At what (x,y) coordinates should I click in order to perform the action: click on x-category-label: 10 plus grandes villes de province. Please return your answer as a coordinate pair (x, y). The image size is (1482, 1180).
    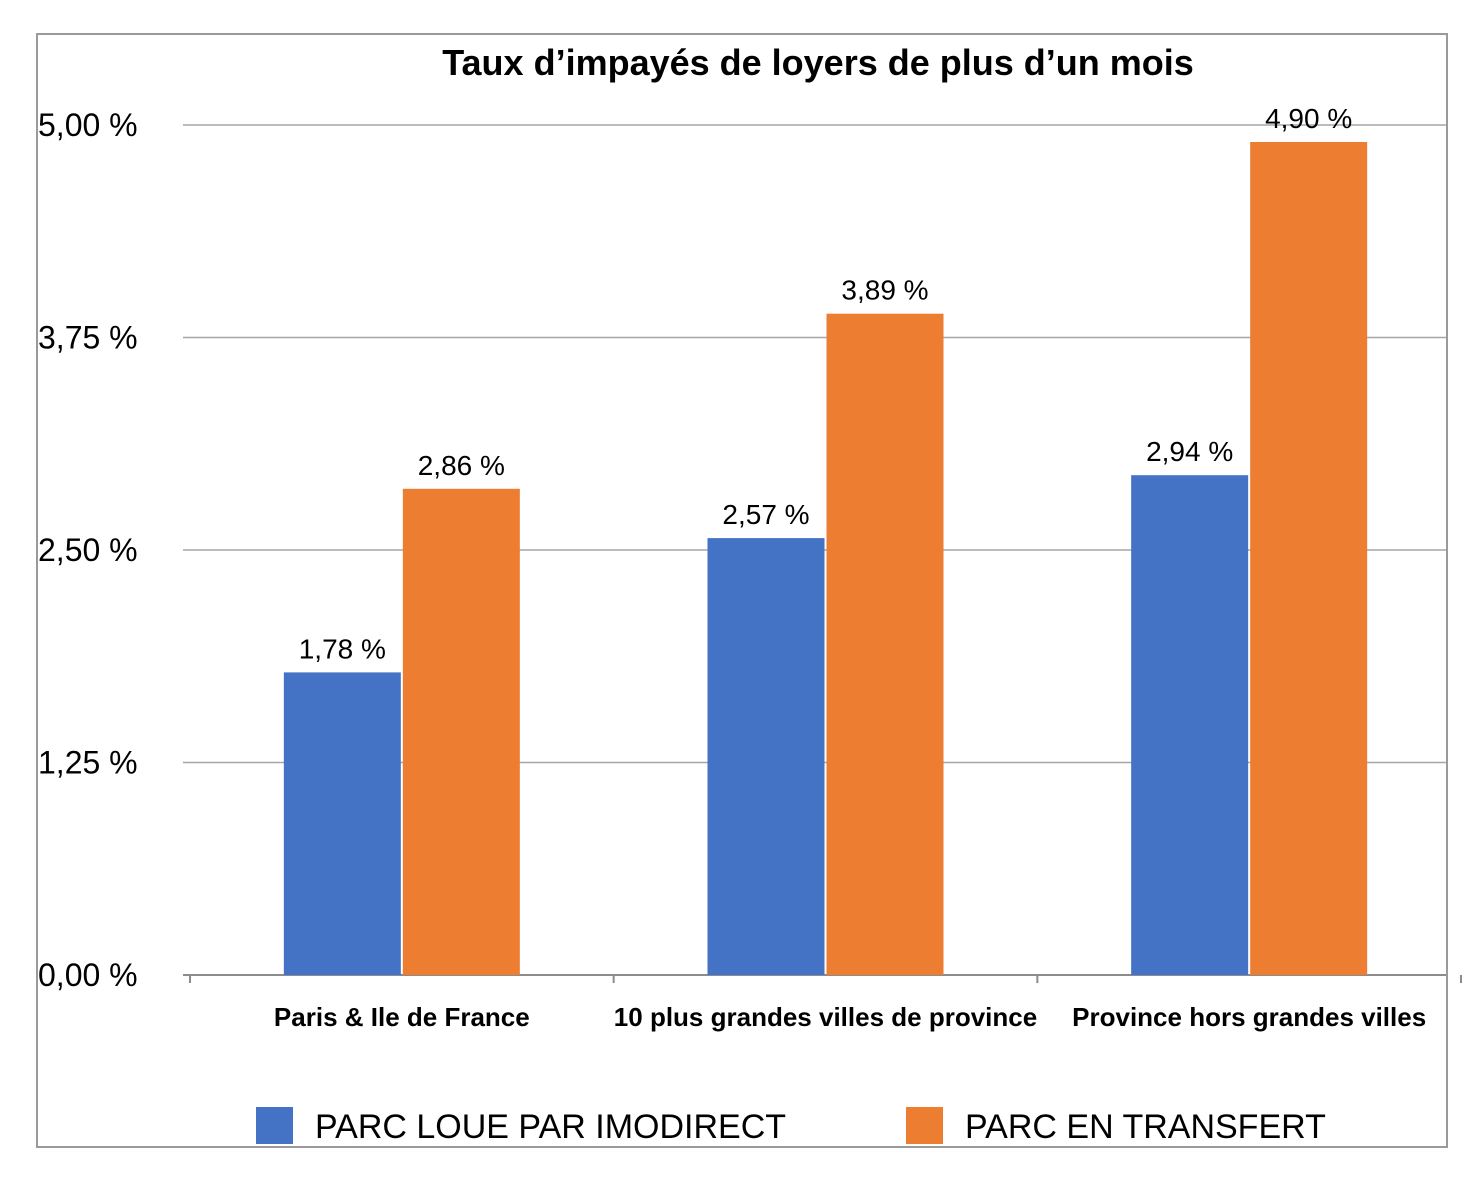
    Looking at the image, I should click on (825, 1017).